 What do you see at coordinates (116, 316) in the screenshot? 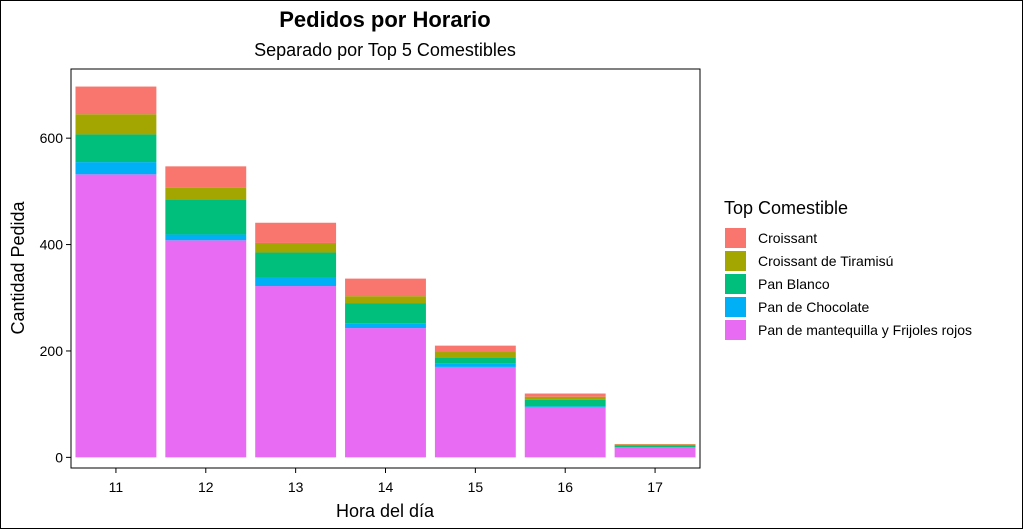
I see `bar-segment-11-s0` at bounding box center [116, 316].